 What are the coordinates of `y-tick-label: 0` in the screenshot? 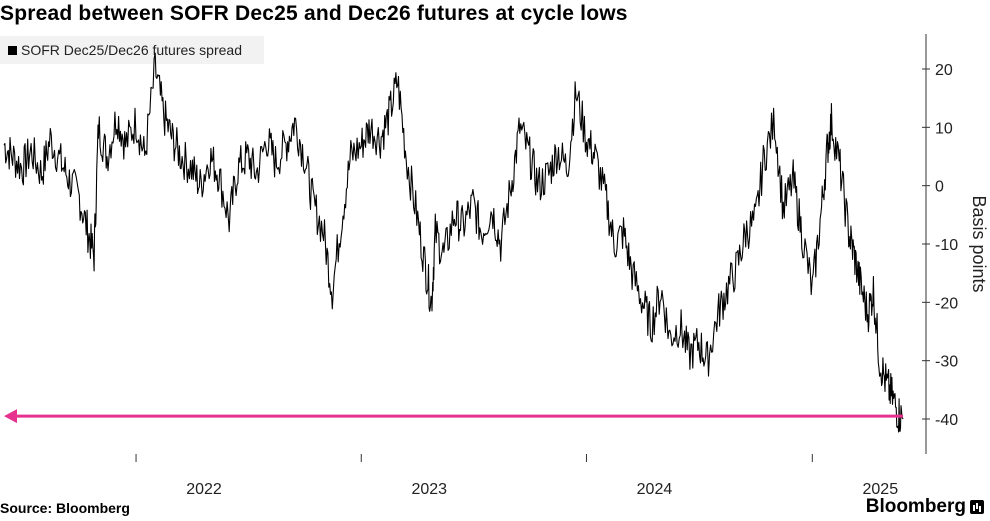 It's located at (939, 187).